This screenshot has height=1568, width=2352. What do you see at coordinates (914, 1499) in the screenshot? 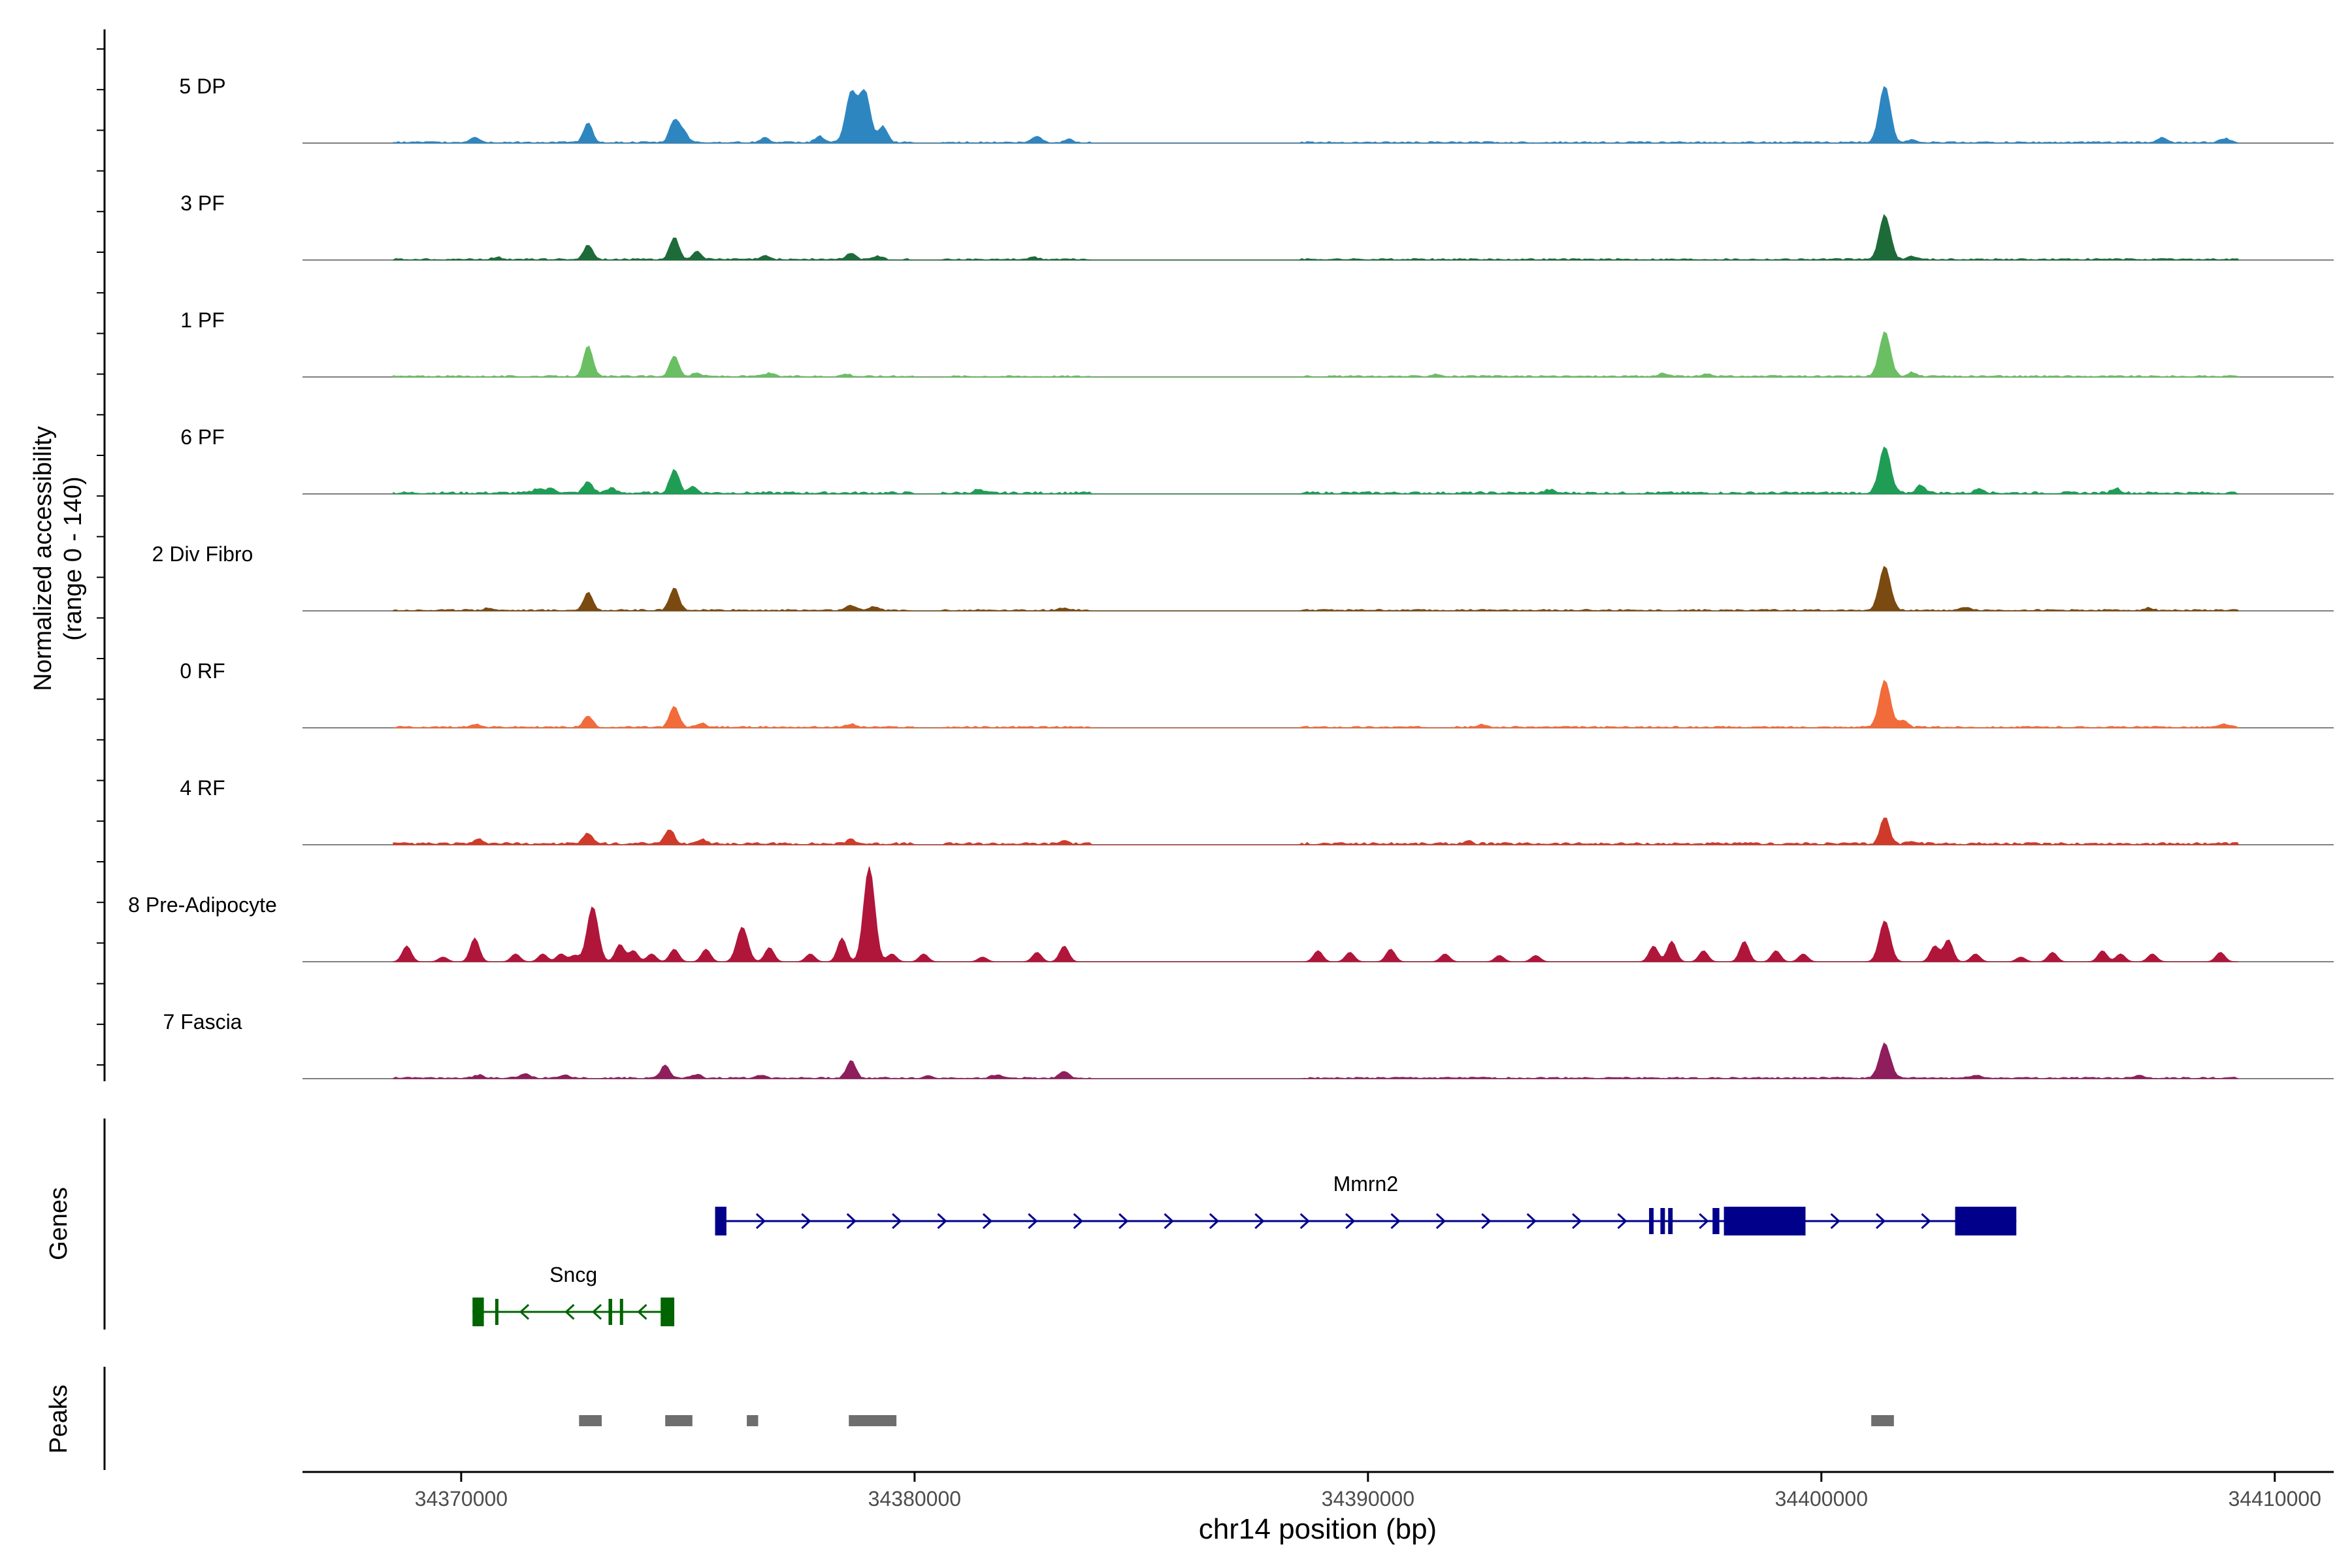
I see `x-tick-label: 34380000` at bounding box center [914, 1499].